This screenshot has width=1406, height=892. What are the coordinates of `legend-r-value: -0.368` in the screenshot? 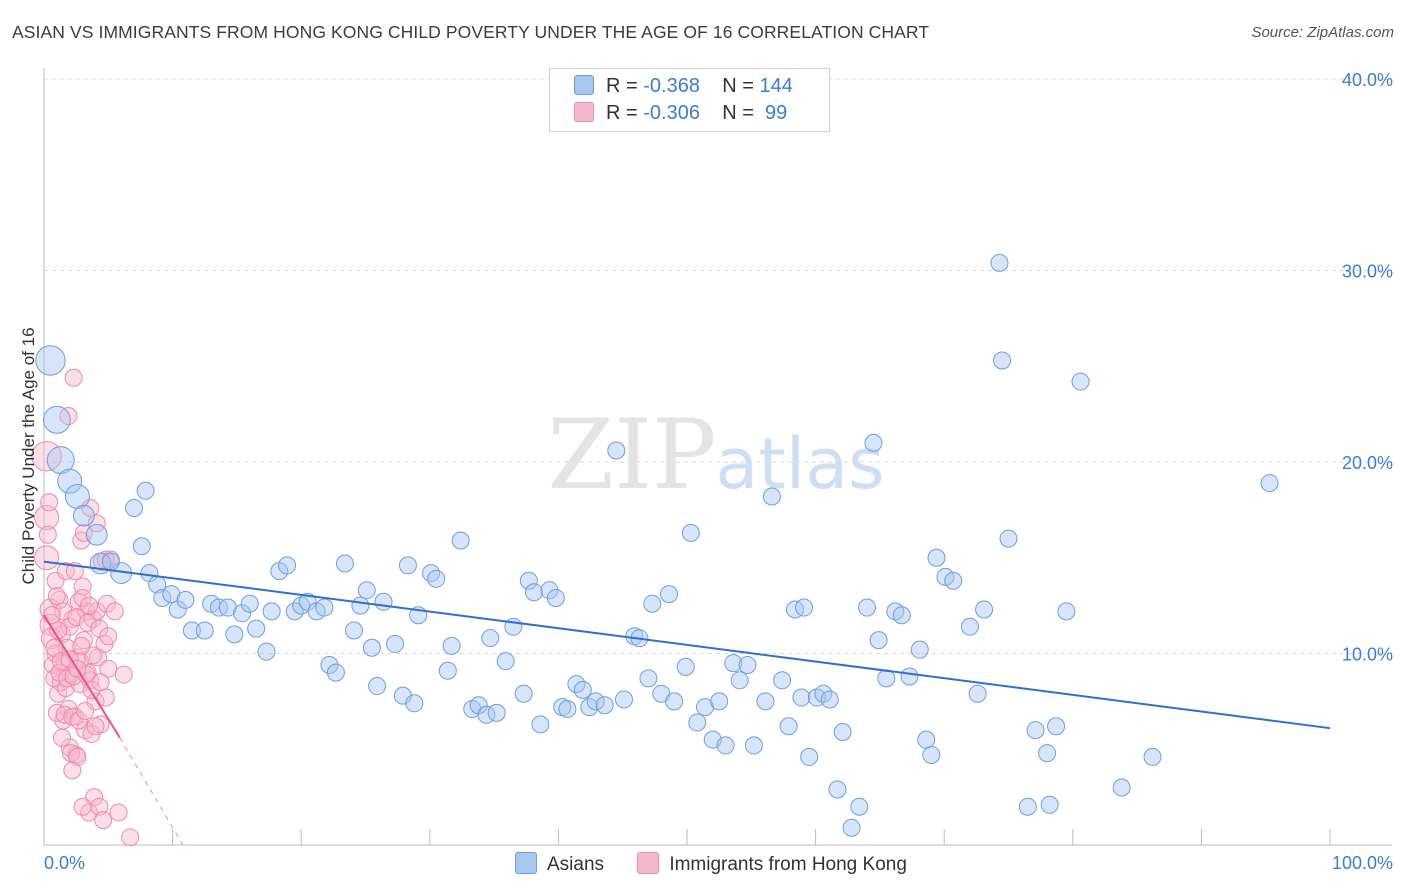 It's located at (671, 86).